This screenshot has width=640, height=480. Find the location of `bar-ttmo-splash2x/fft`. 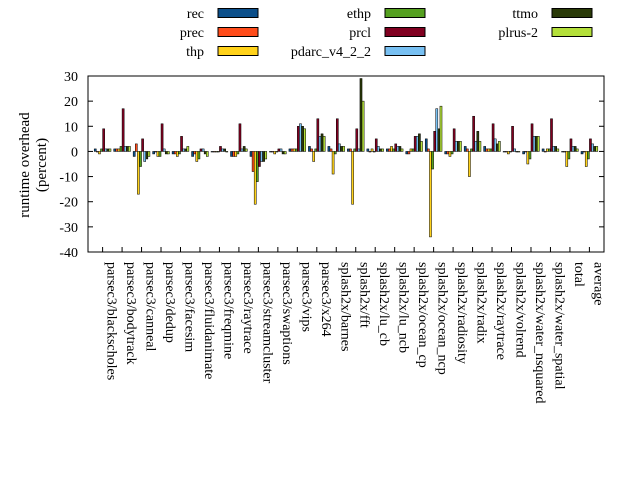

bar-ttmo-splash2x/fft is located at coordinates (361, 115).